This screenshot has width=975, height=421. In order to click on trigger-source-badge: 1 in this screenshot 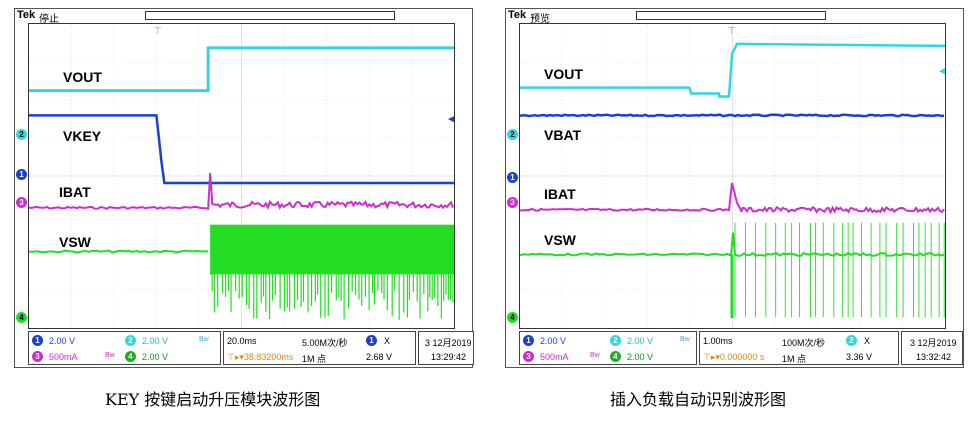, I will do `click(371, 340)`.